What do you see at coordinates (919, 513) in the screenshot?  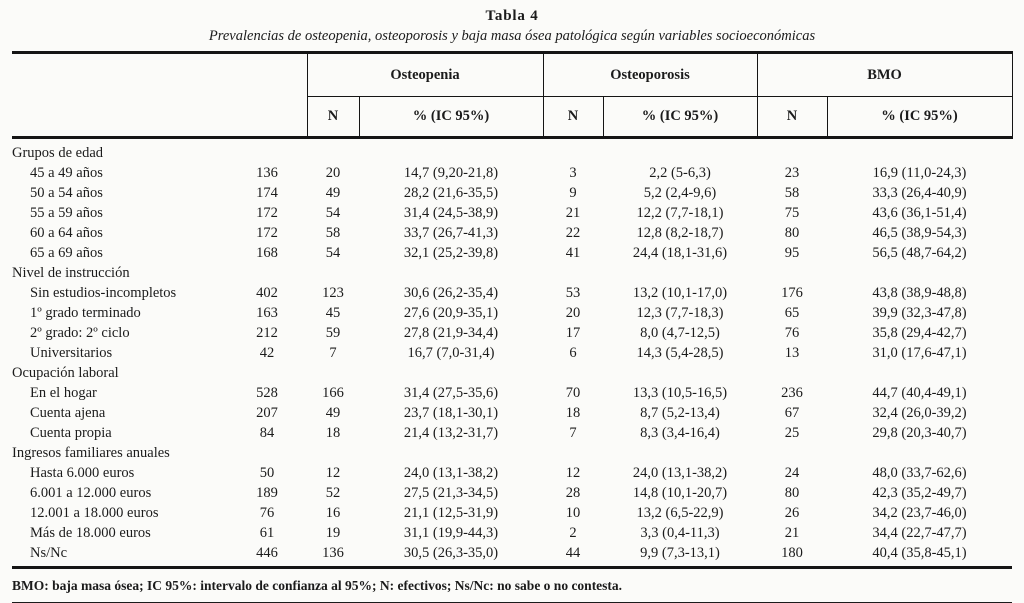 I see `bmo-pct: 34,2 (23,7-46,0)` at bounding box center [919, 513].